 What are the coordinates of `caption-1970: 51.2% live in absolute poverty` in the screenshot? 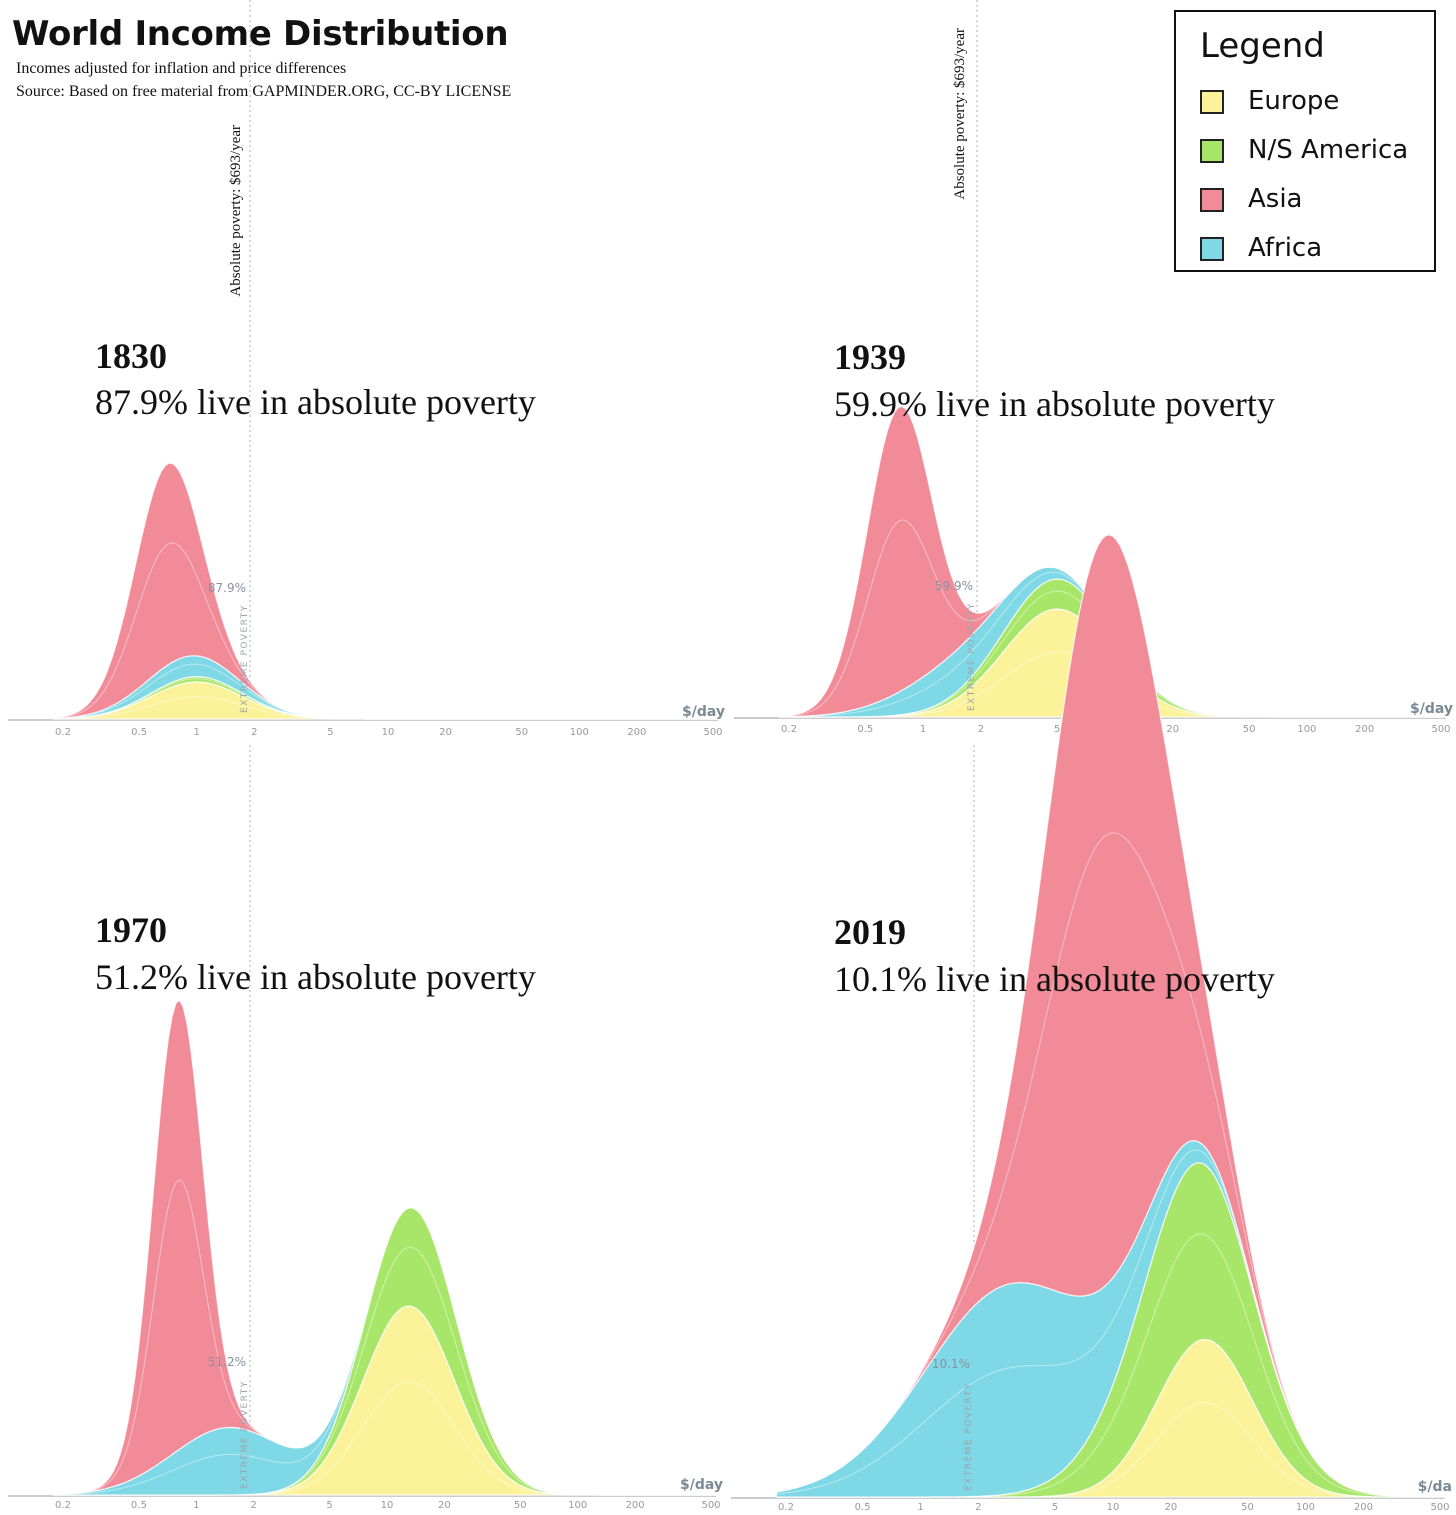 It's located at (315, 977).